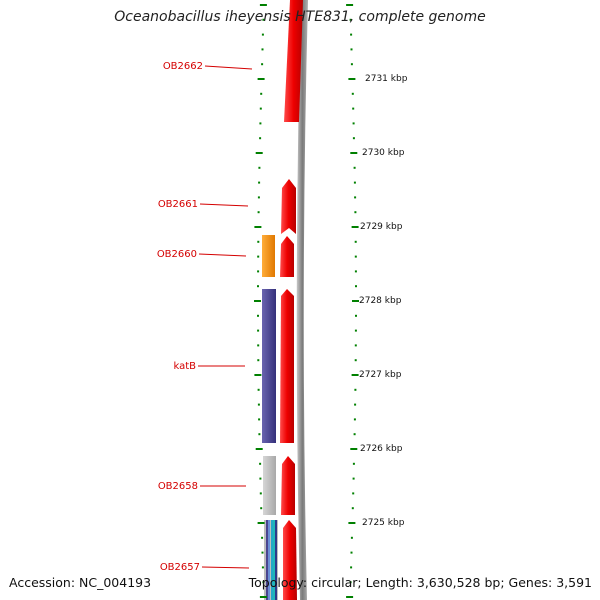 This screenshot has width=600, height=600. What do you see at coordinates (80, 582) in the screenshot?
I see `accession-text: Accession: NC_004193` at bounding box center [80, 582].